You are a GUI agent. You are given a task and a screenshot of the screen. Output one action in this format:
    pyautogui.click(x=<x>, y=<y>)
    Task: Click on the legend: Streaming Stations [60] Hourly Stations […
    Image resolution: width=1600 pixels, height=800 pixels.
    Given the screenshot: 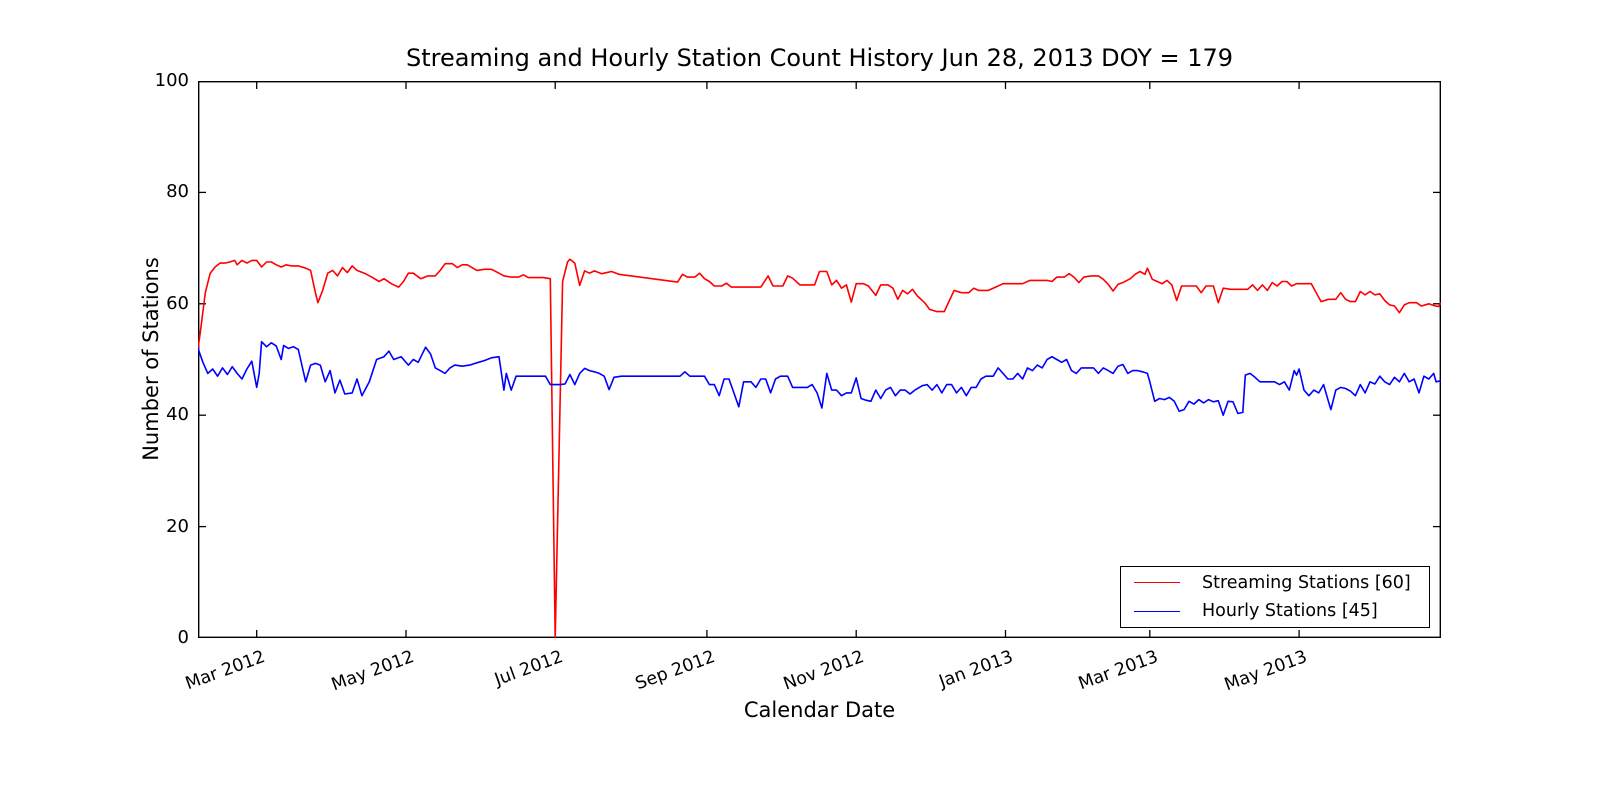 What is the action you would take?
    pyautogui.click(x=1275, y=597)
    